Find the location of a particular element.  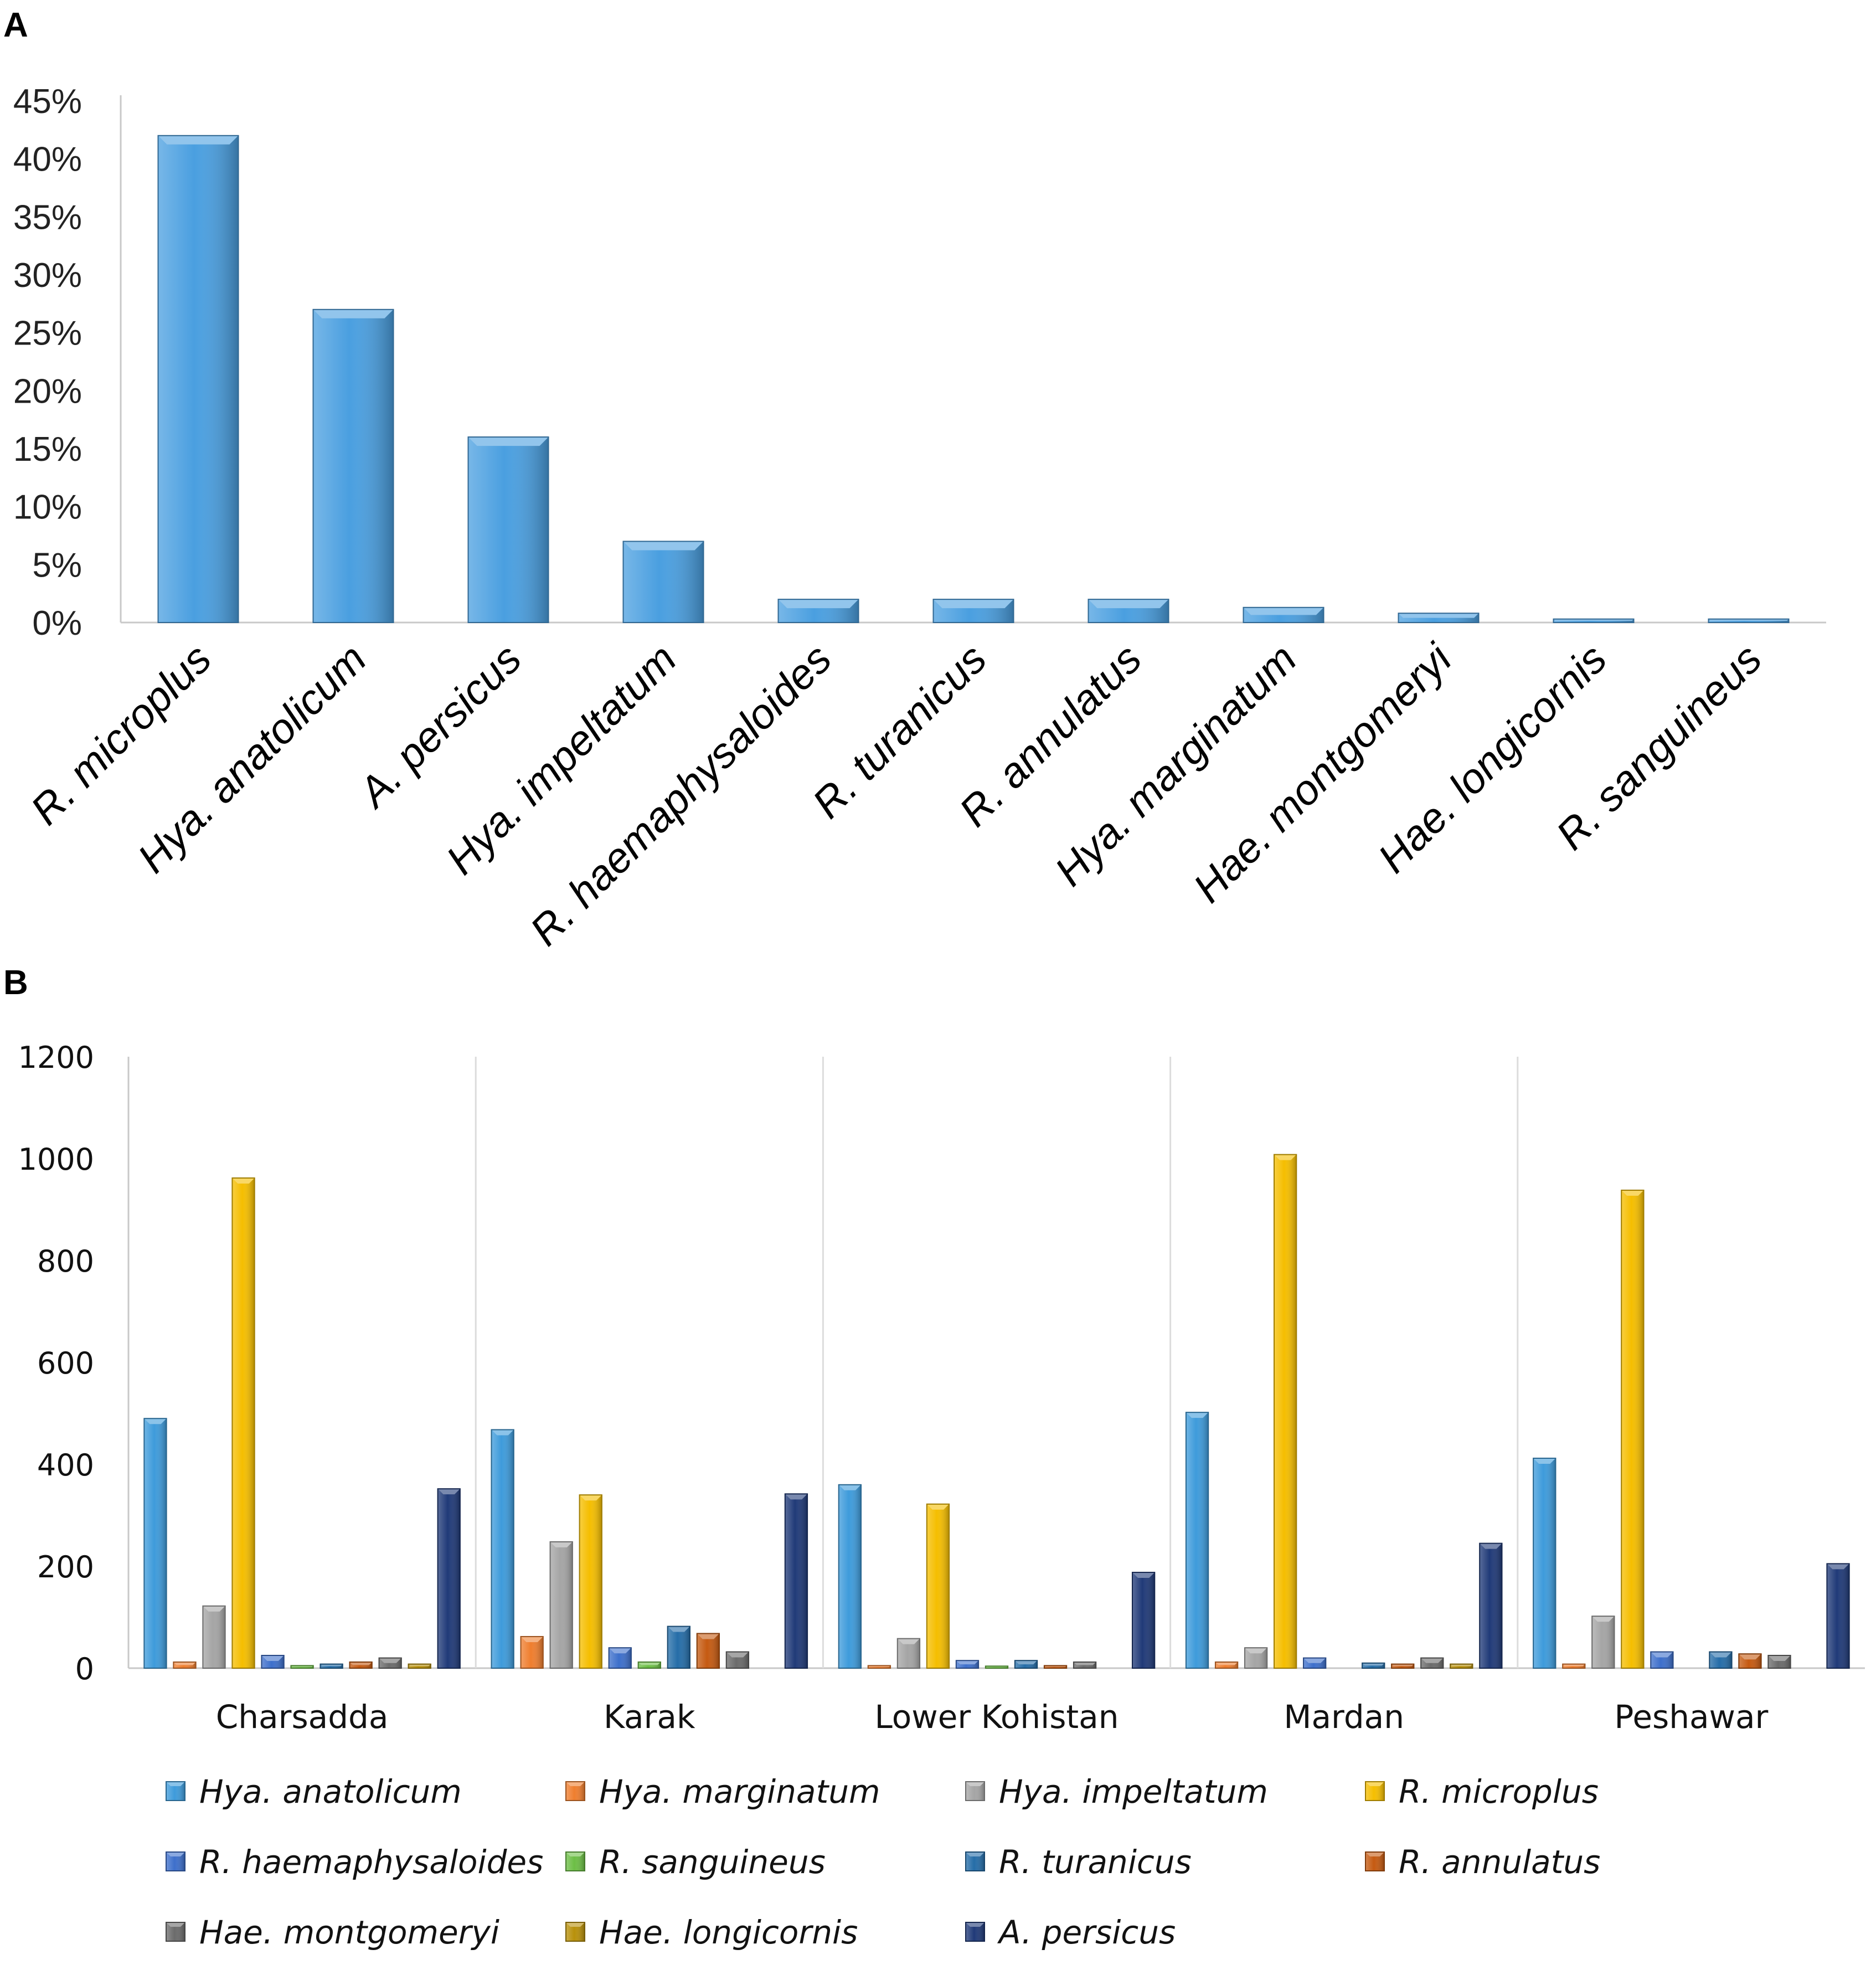

chart-b-legend-label: R. sanguineus is located at coordinates (712, 1862).